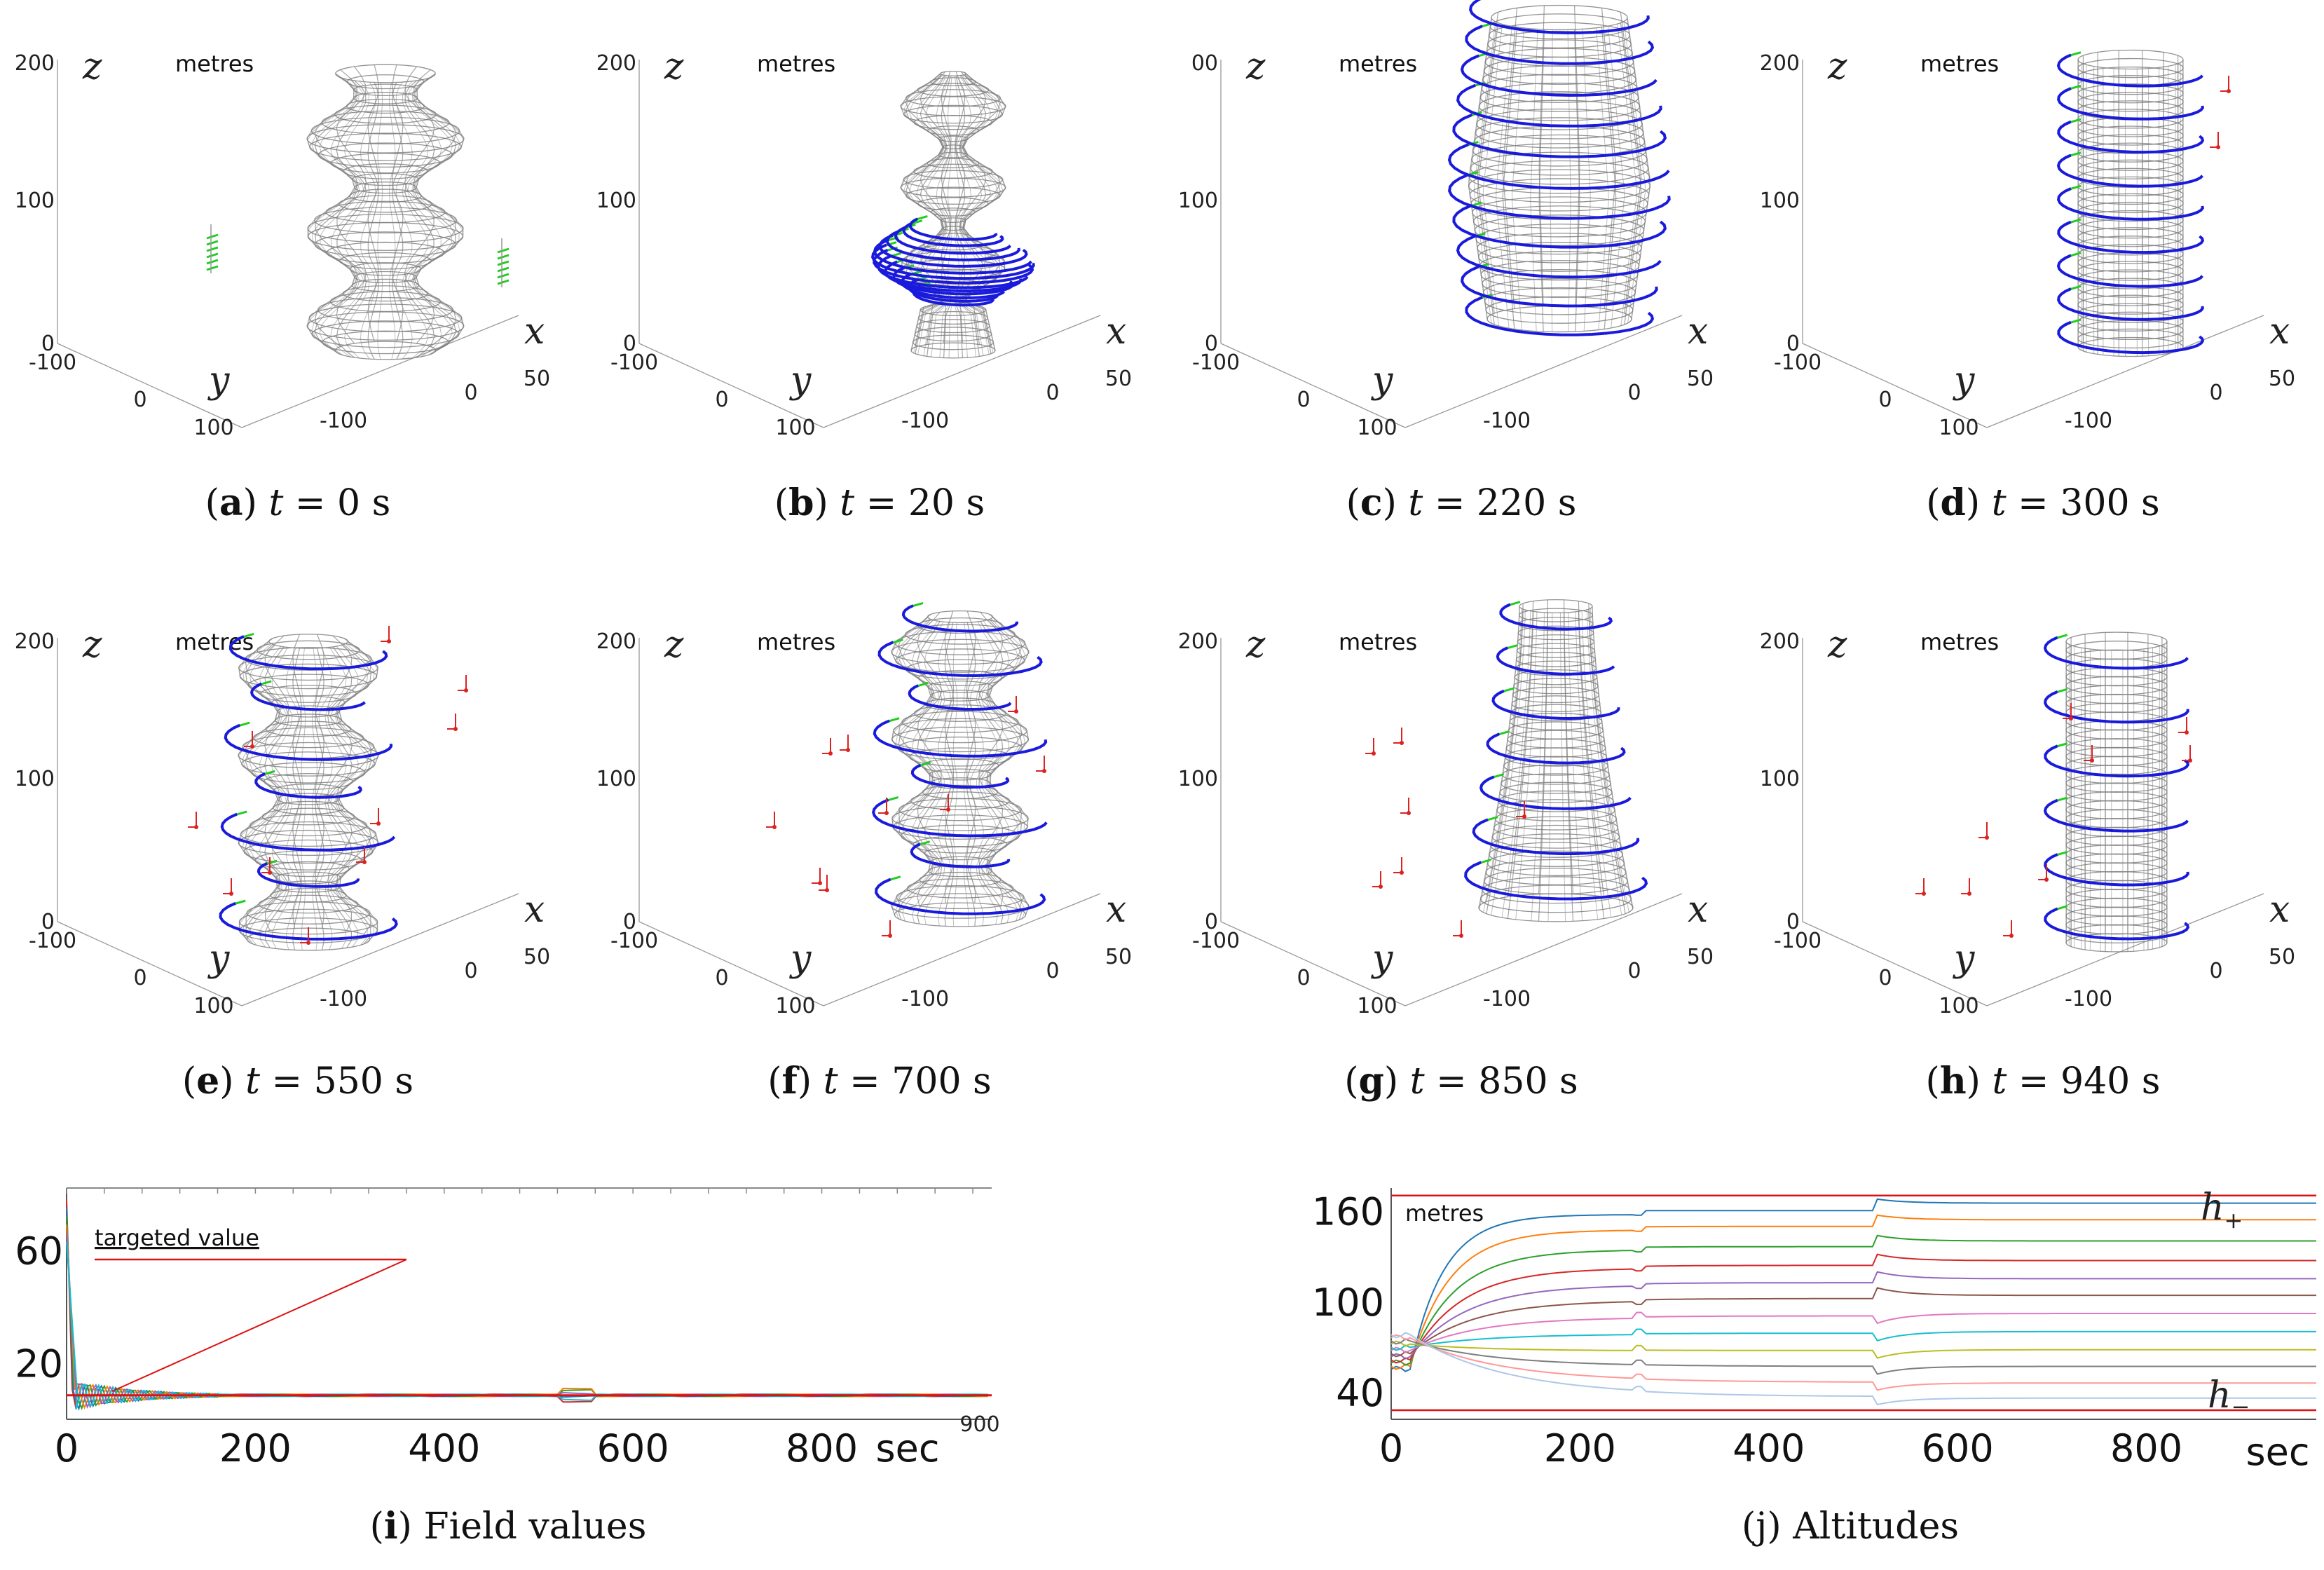 The image size is (2324, 1570). What do you see at coordinates (1958, 1448) in the screenshot?
I see `x-tick-label: 600` at bounding box center [1958, 1448].